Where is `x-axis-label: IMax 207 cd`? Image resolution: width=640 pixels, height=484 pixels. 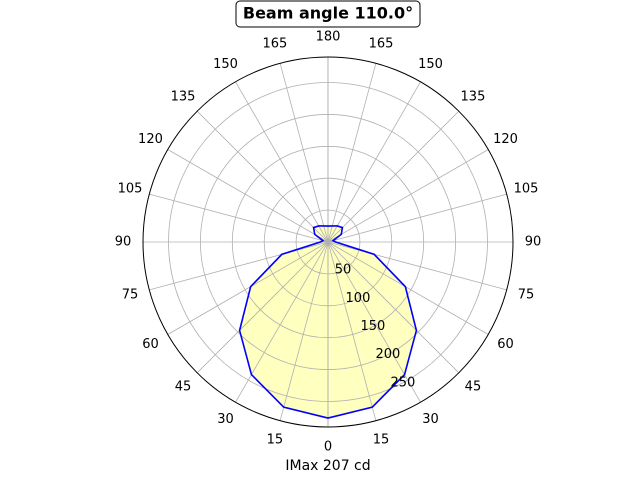
x-axis-label: IMax 207 cd is located at coordinates (327, 466).